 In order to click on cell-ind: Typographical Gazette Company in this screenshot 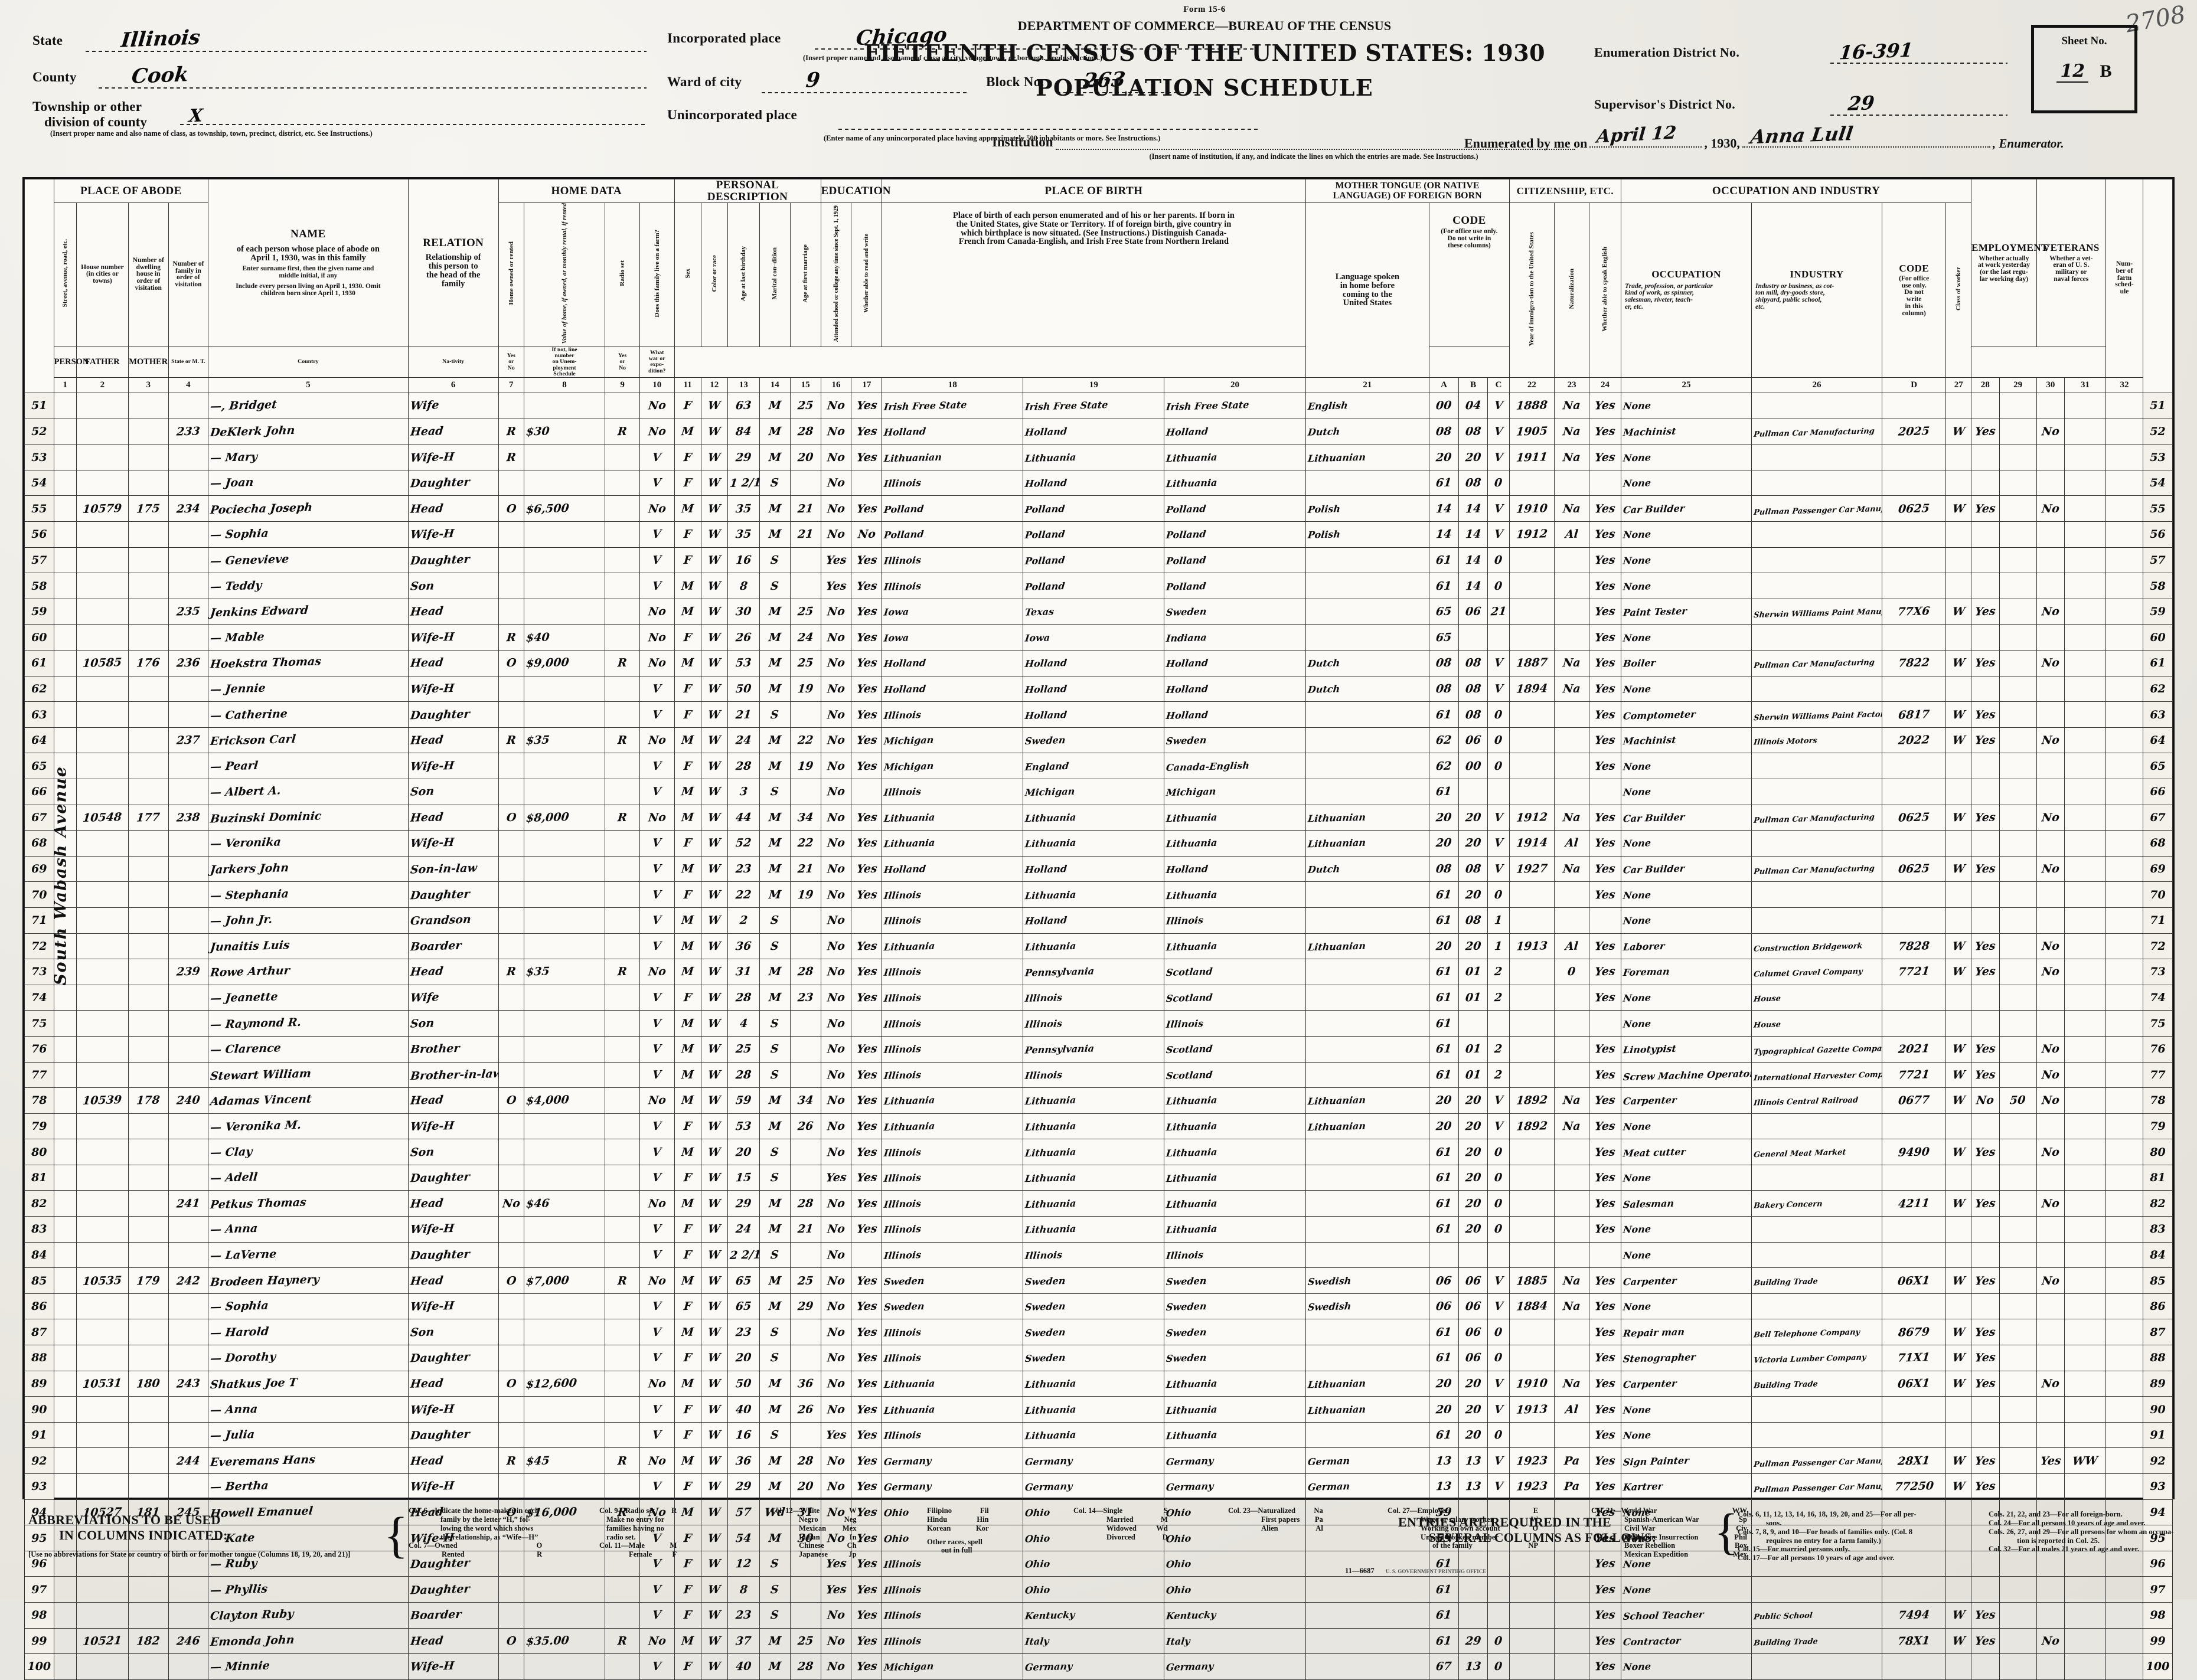, I will do `click(1817, 1049)`.